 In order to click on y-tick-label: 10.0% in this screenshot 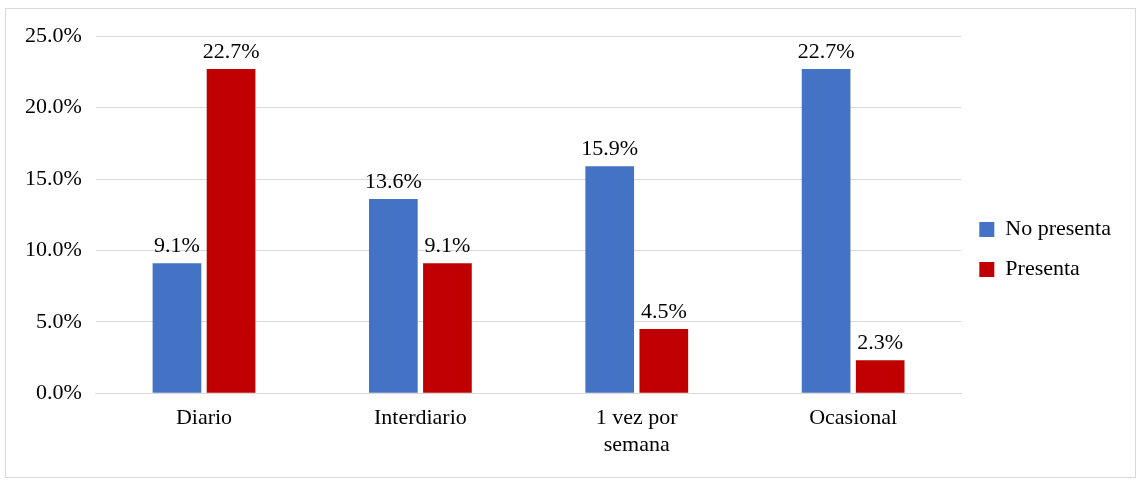, I will do `click(53, 249)`.